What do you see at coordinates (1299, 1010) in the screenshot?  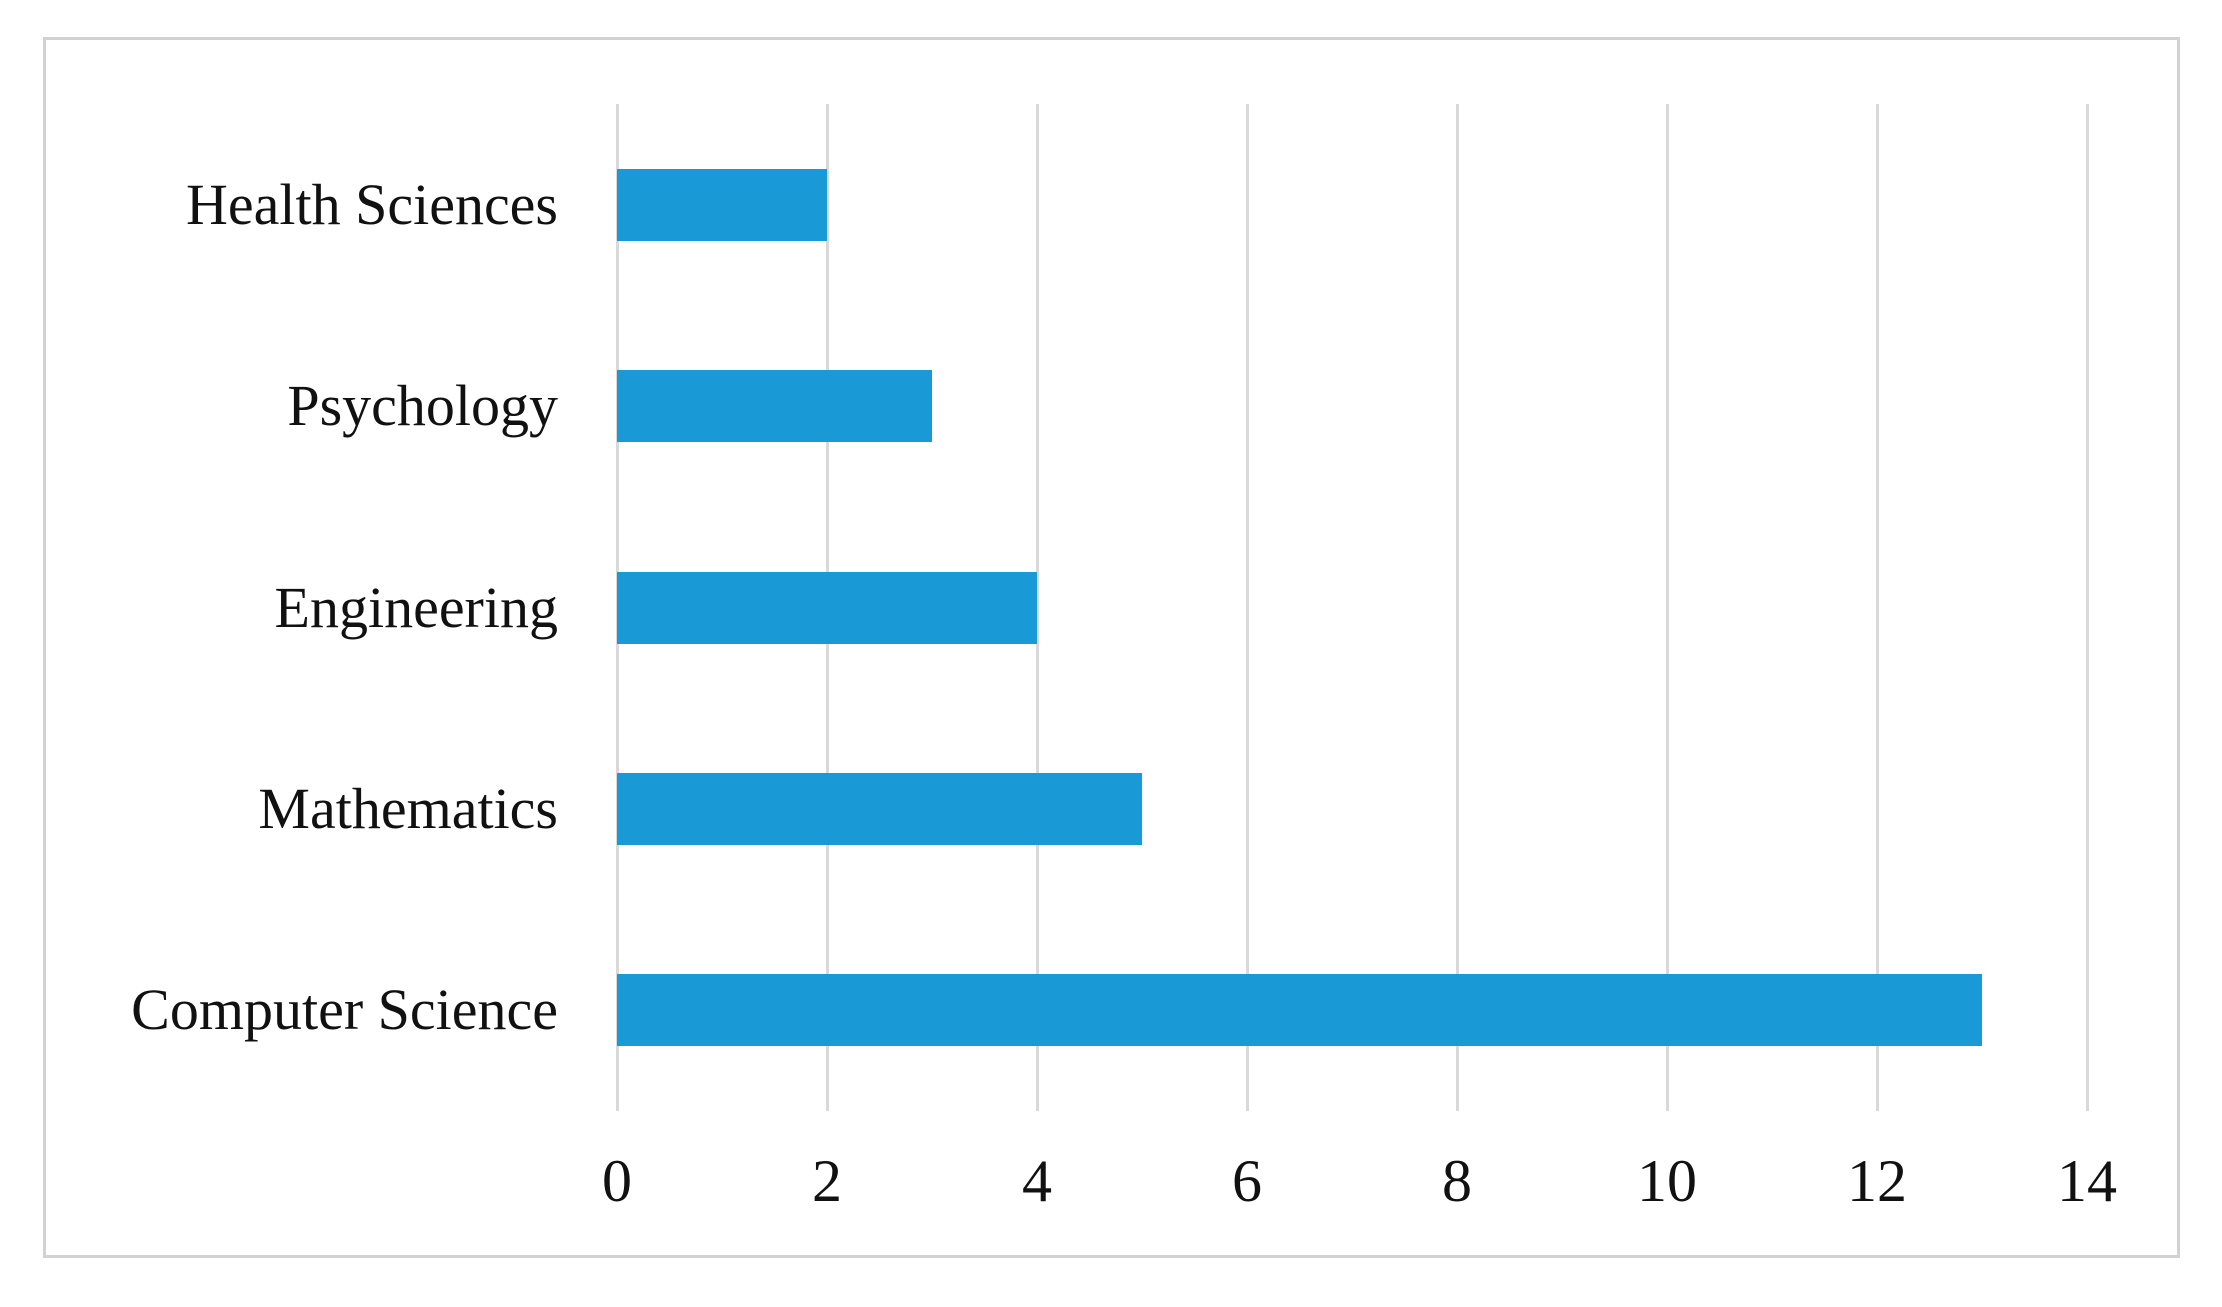 I see `bar-computer-science` at bounding box center [1299, 1010].